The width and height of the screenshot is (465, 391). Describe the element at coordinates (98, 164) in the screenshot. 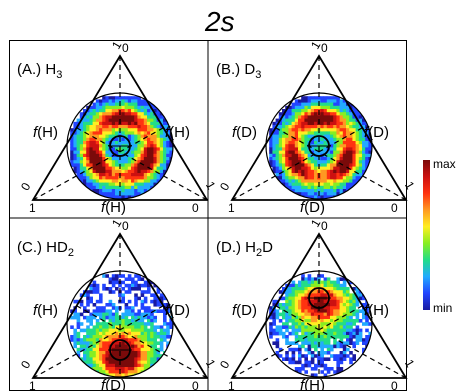

I see `median-left` at that location.